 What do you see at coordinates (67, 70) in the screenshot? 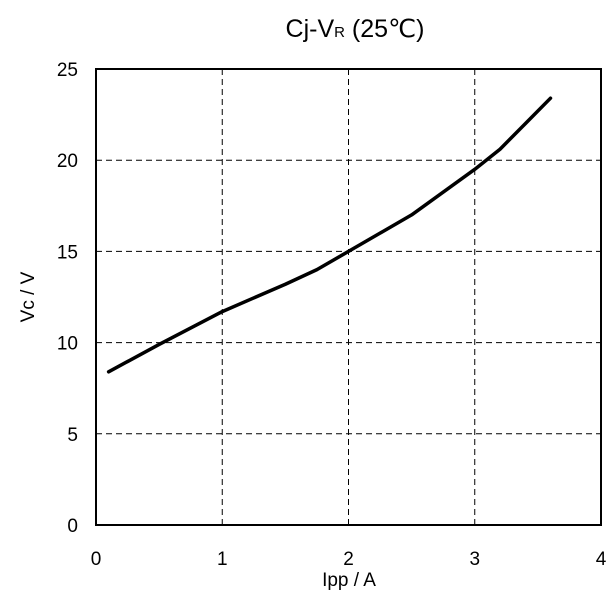
I see `y-tick-label: 25` at bounding box center [67, 70].